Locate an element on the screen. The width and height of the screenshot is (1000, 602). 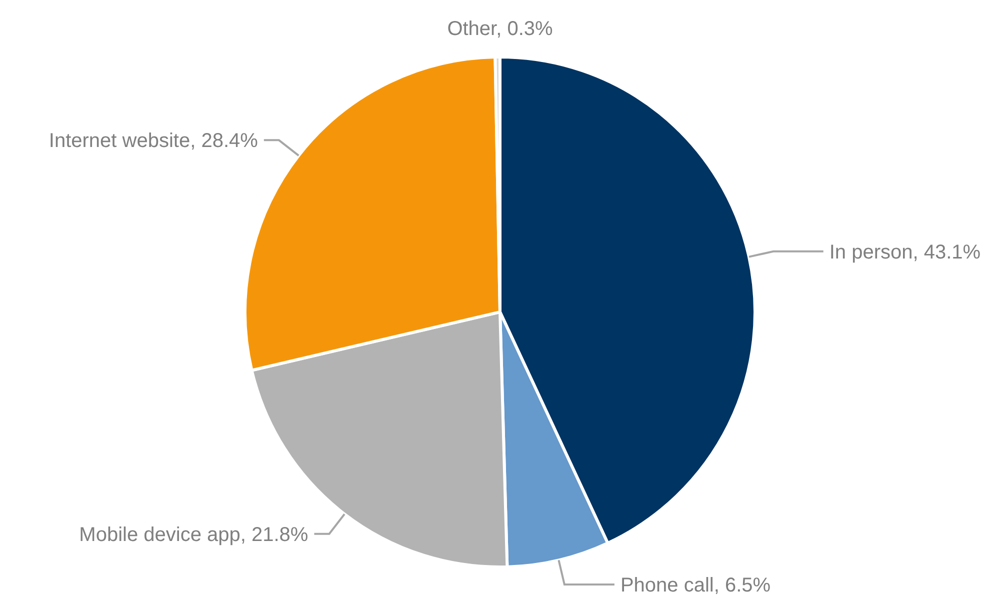
slice-label: Internet website, 28.4% is located at coordinates (153, 141).